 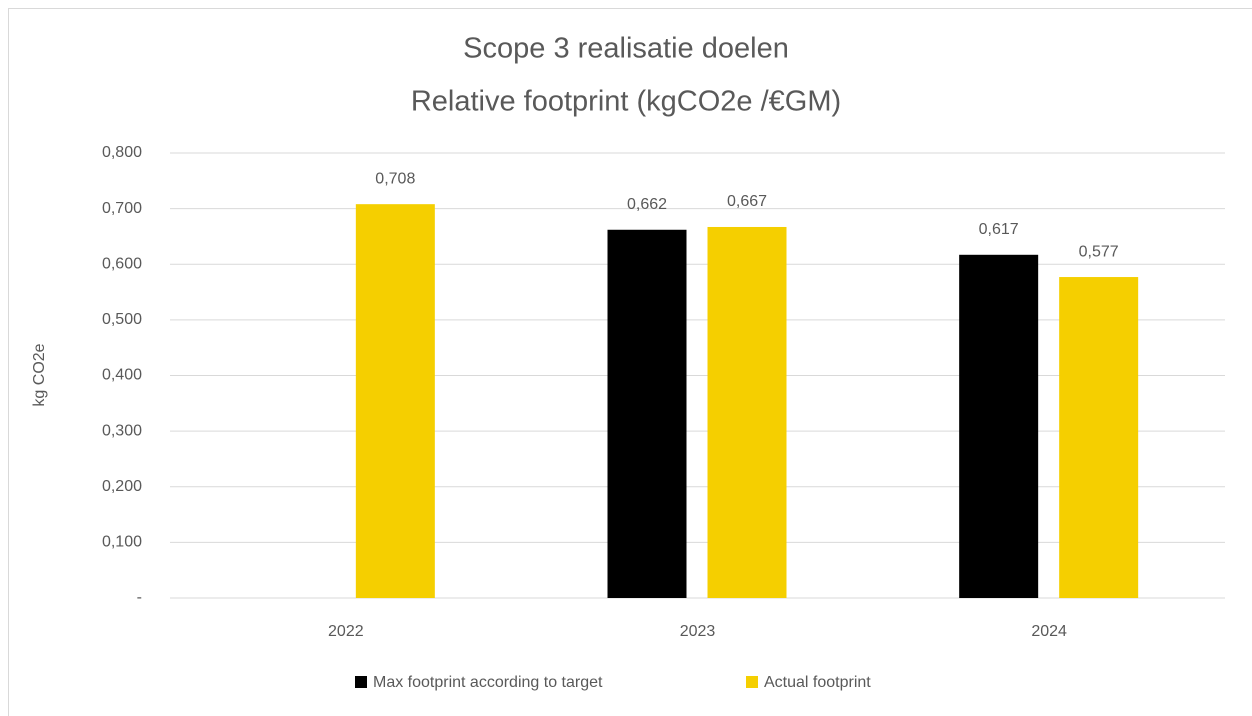 What do you see at coordinates (122, 375) in the screenshot?
I see `y-tick-label: 0,400` at bounding box center [122, 375].